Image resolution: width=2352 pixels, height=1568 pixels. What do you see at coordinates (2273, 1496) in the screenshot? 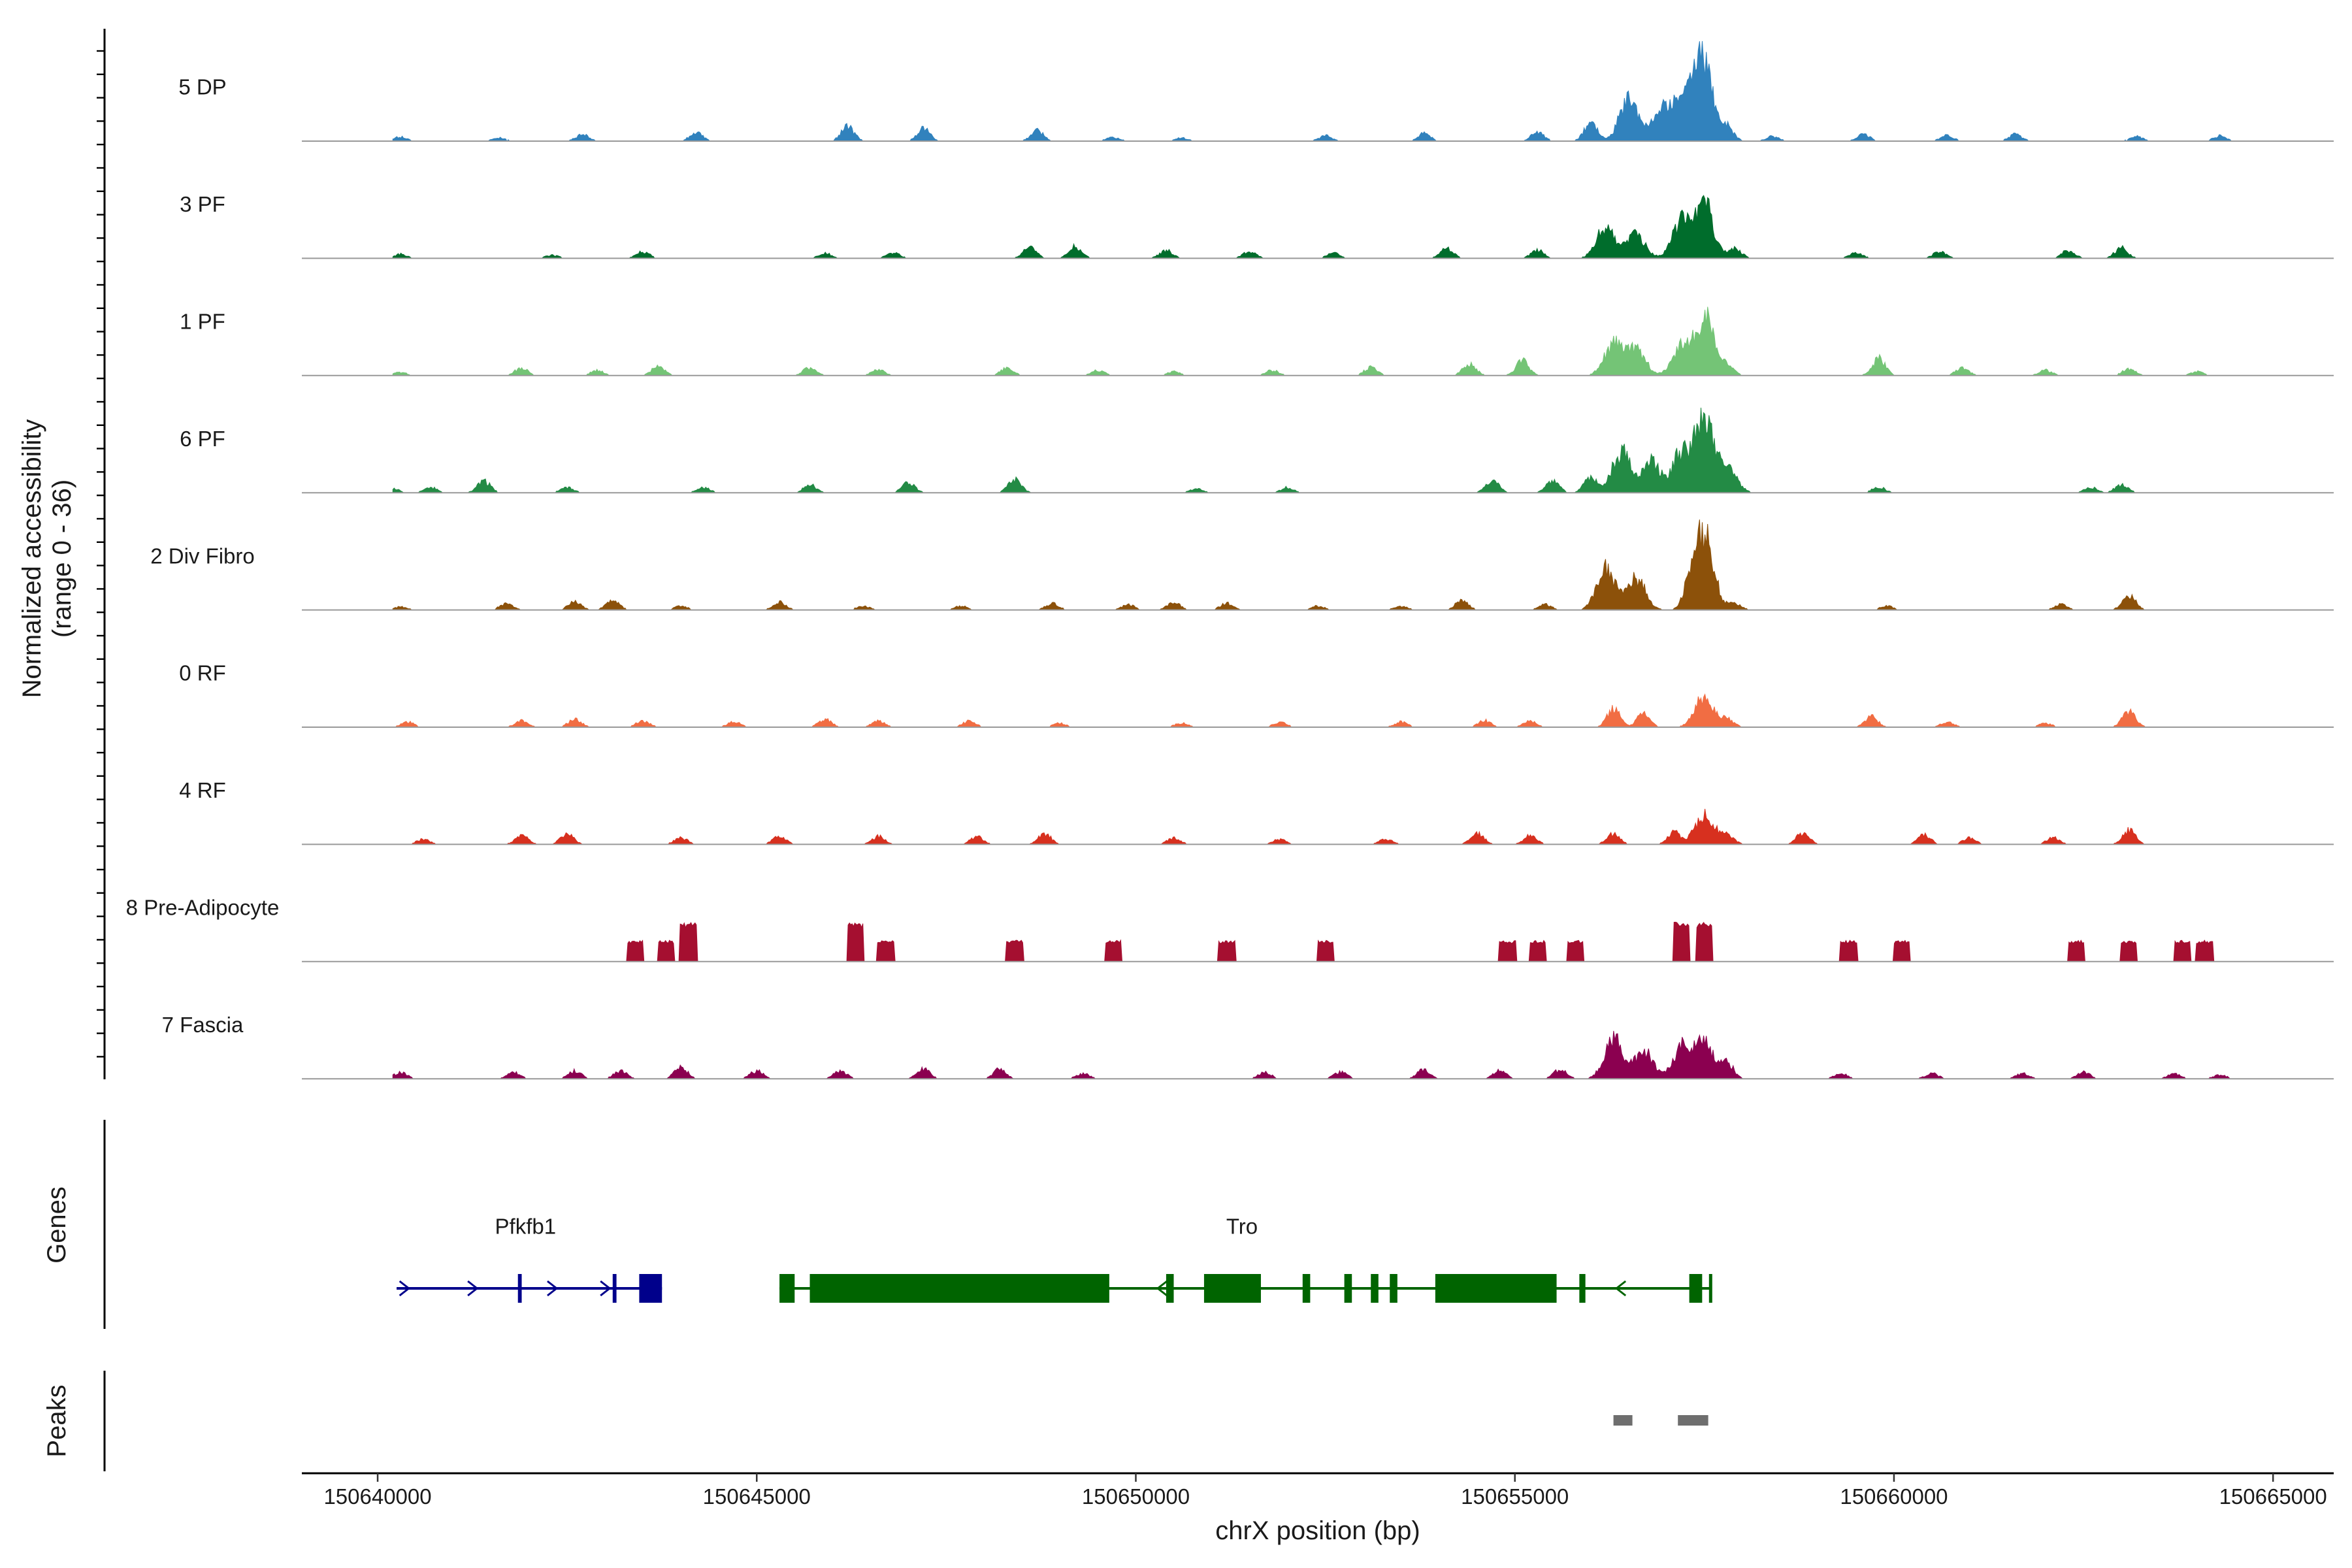
I see `x-tick-label: 150665000` at bounding box center [2273, 1496].